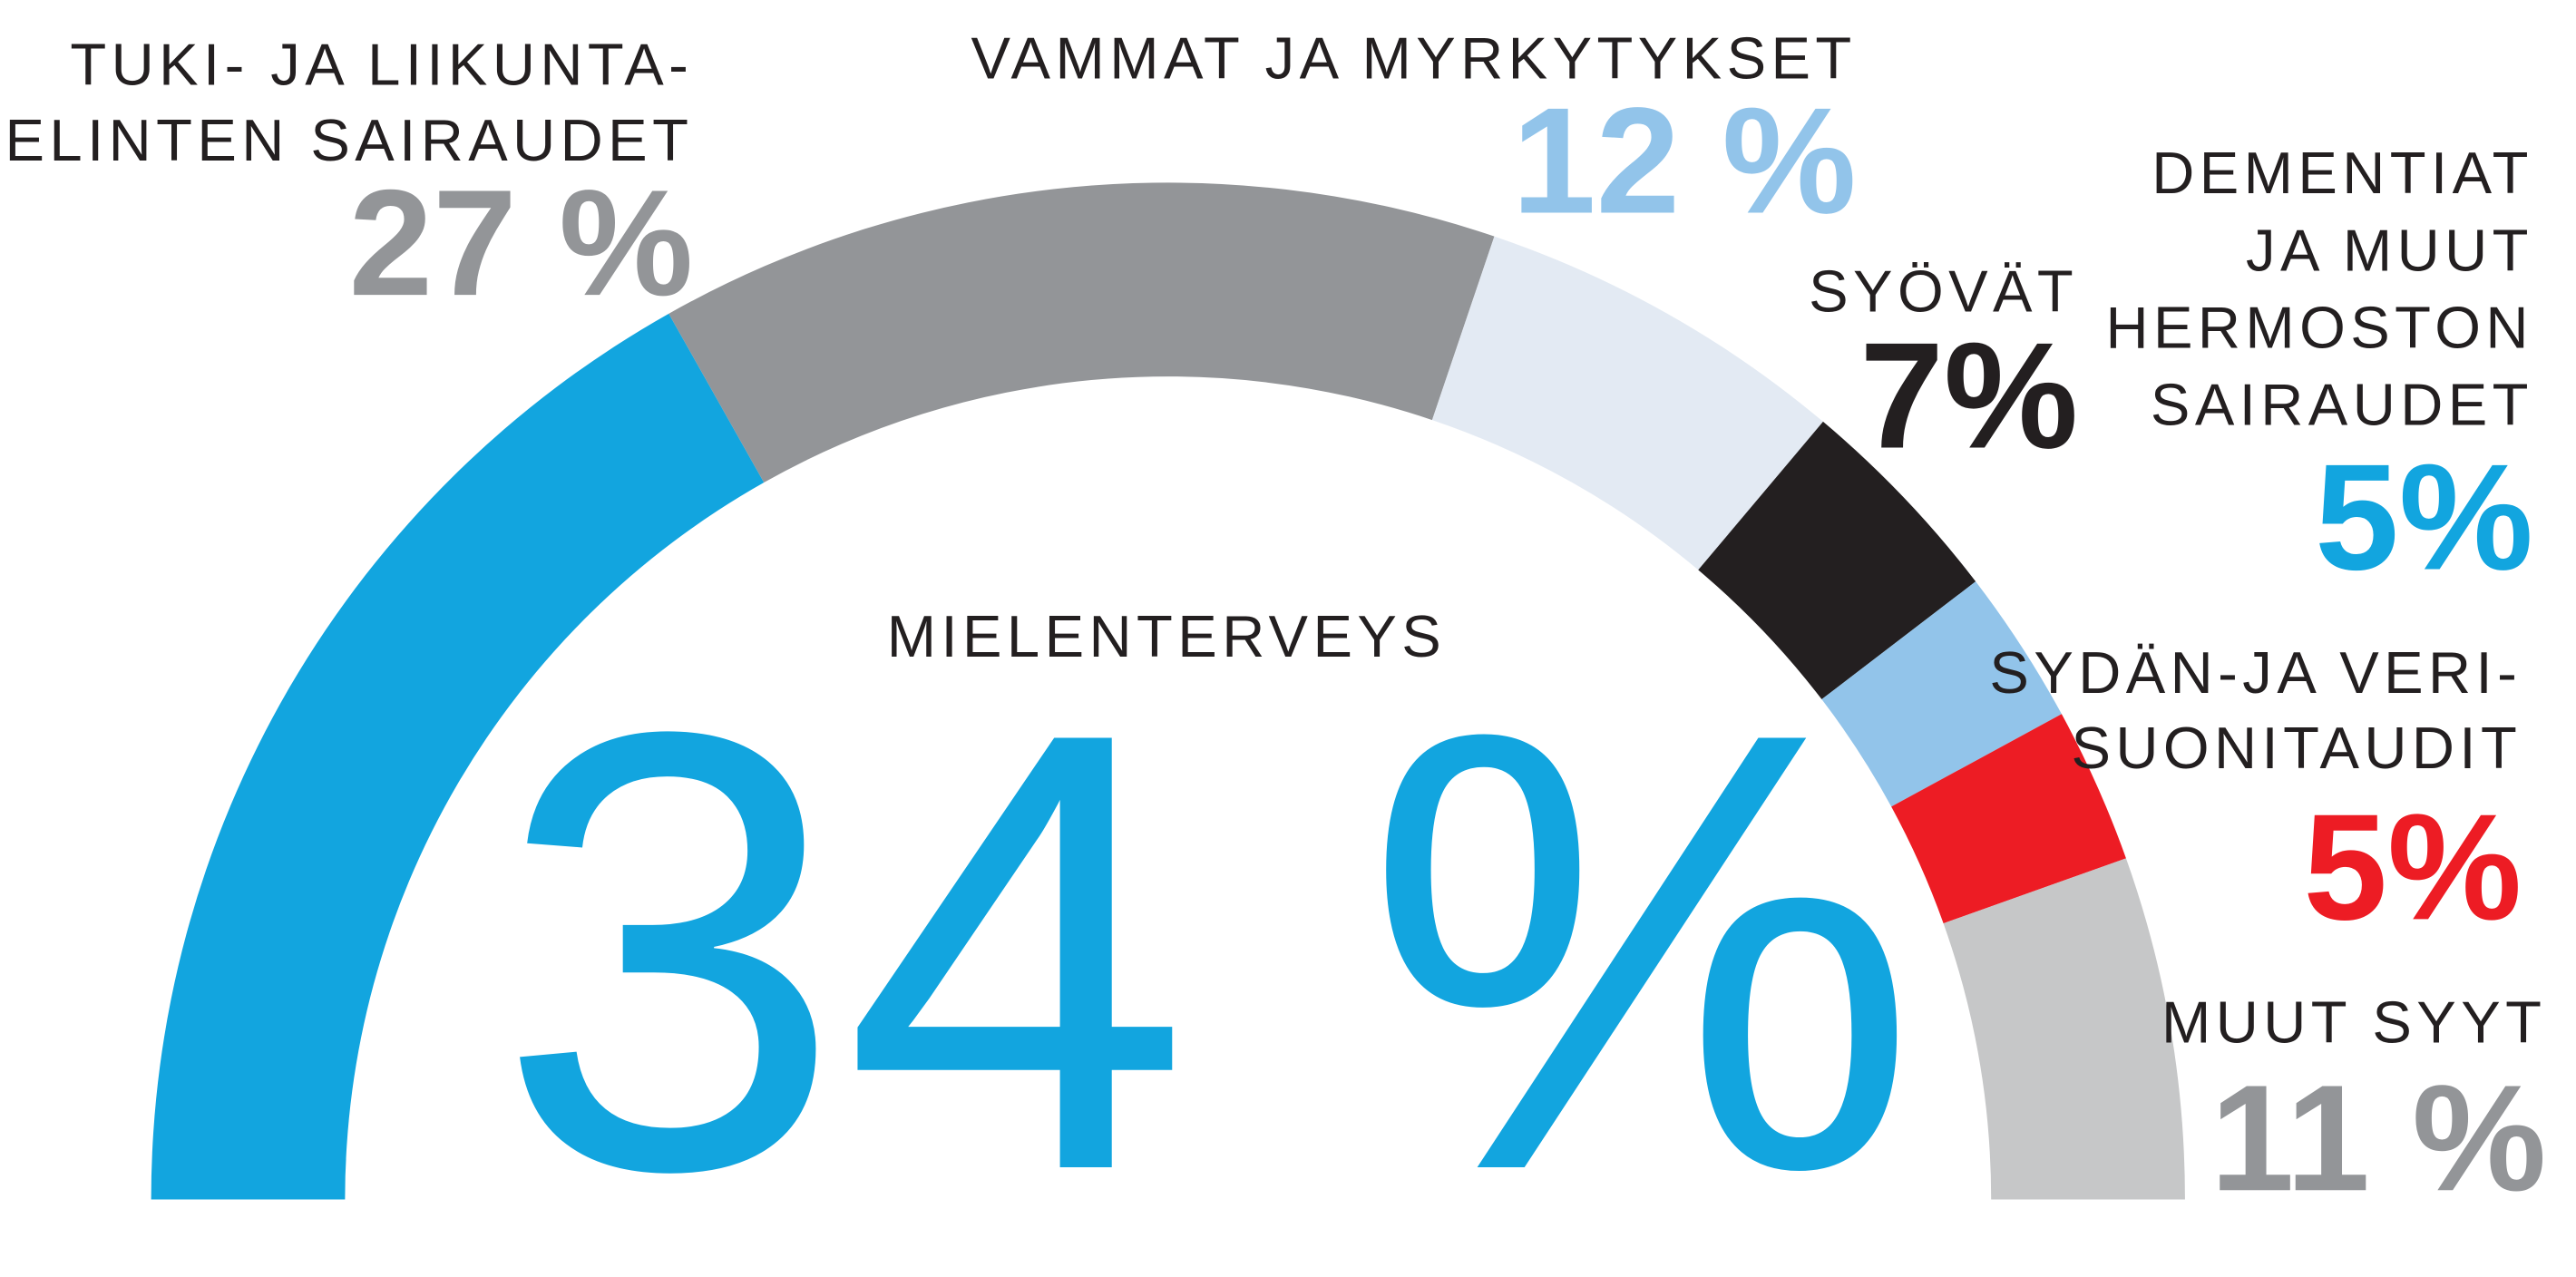 This screenshot has height=1277, width=2576. What do you see at coordinates (1968, 396) in the screenshot?
I see `value-label: 7%` at bounding box center [1968, 396].